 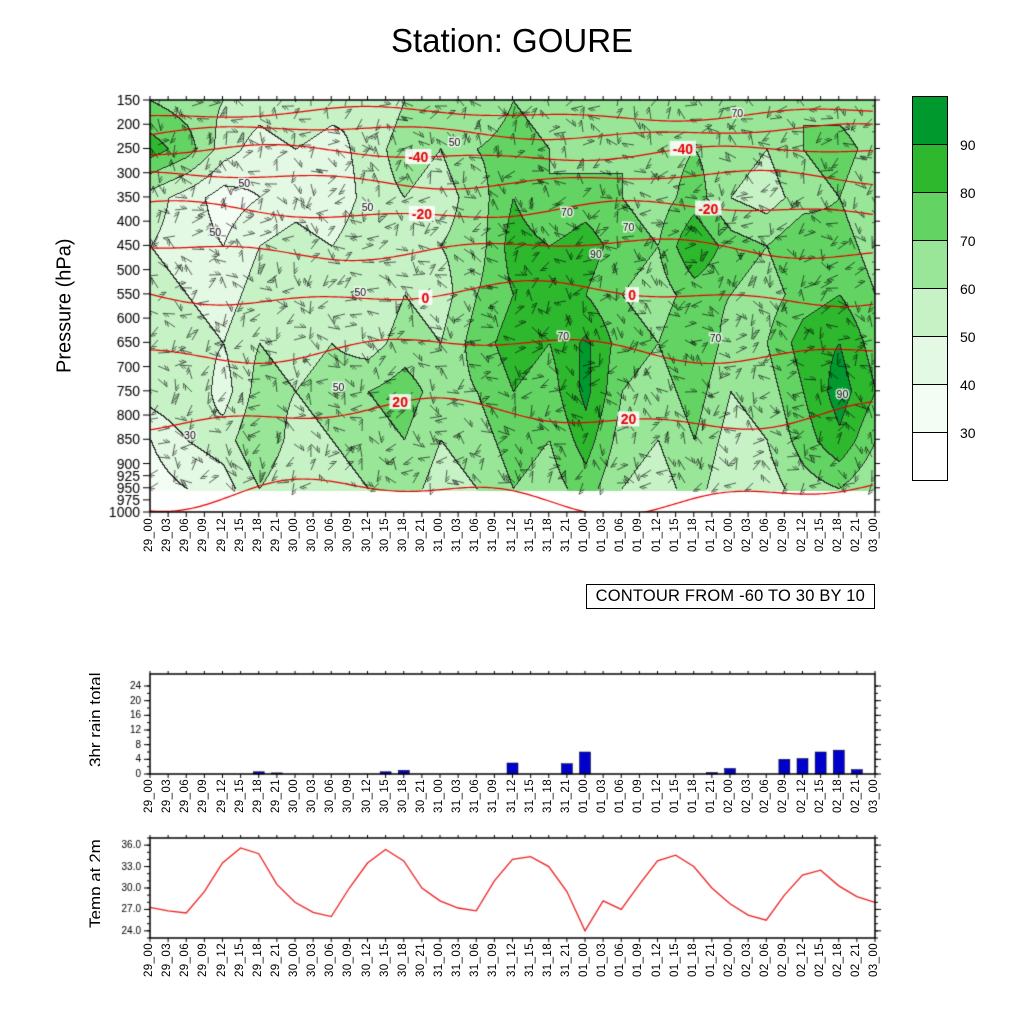 I want to click on time-tick-label: 02_00, so click(x=729, y=796).